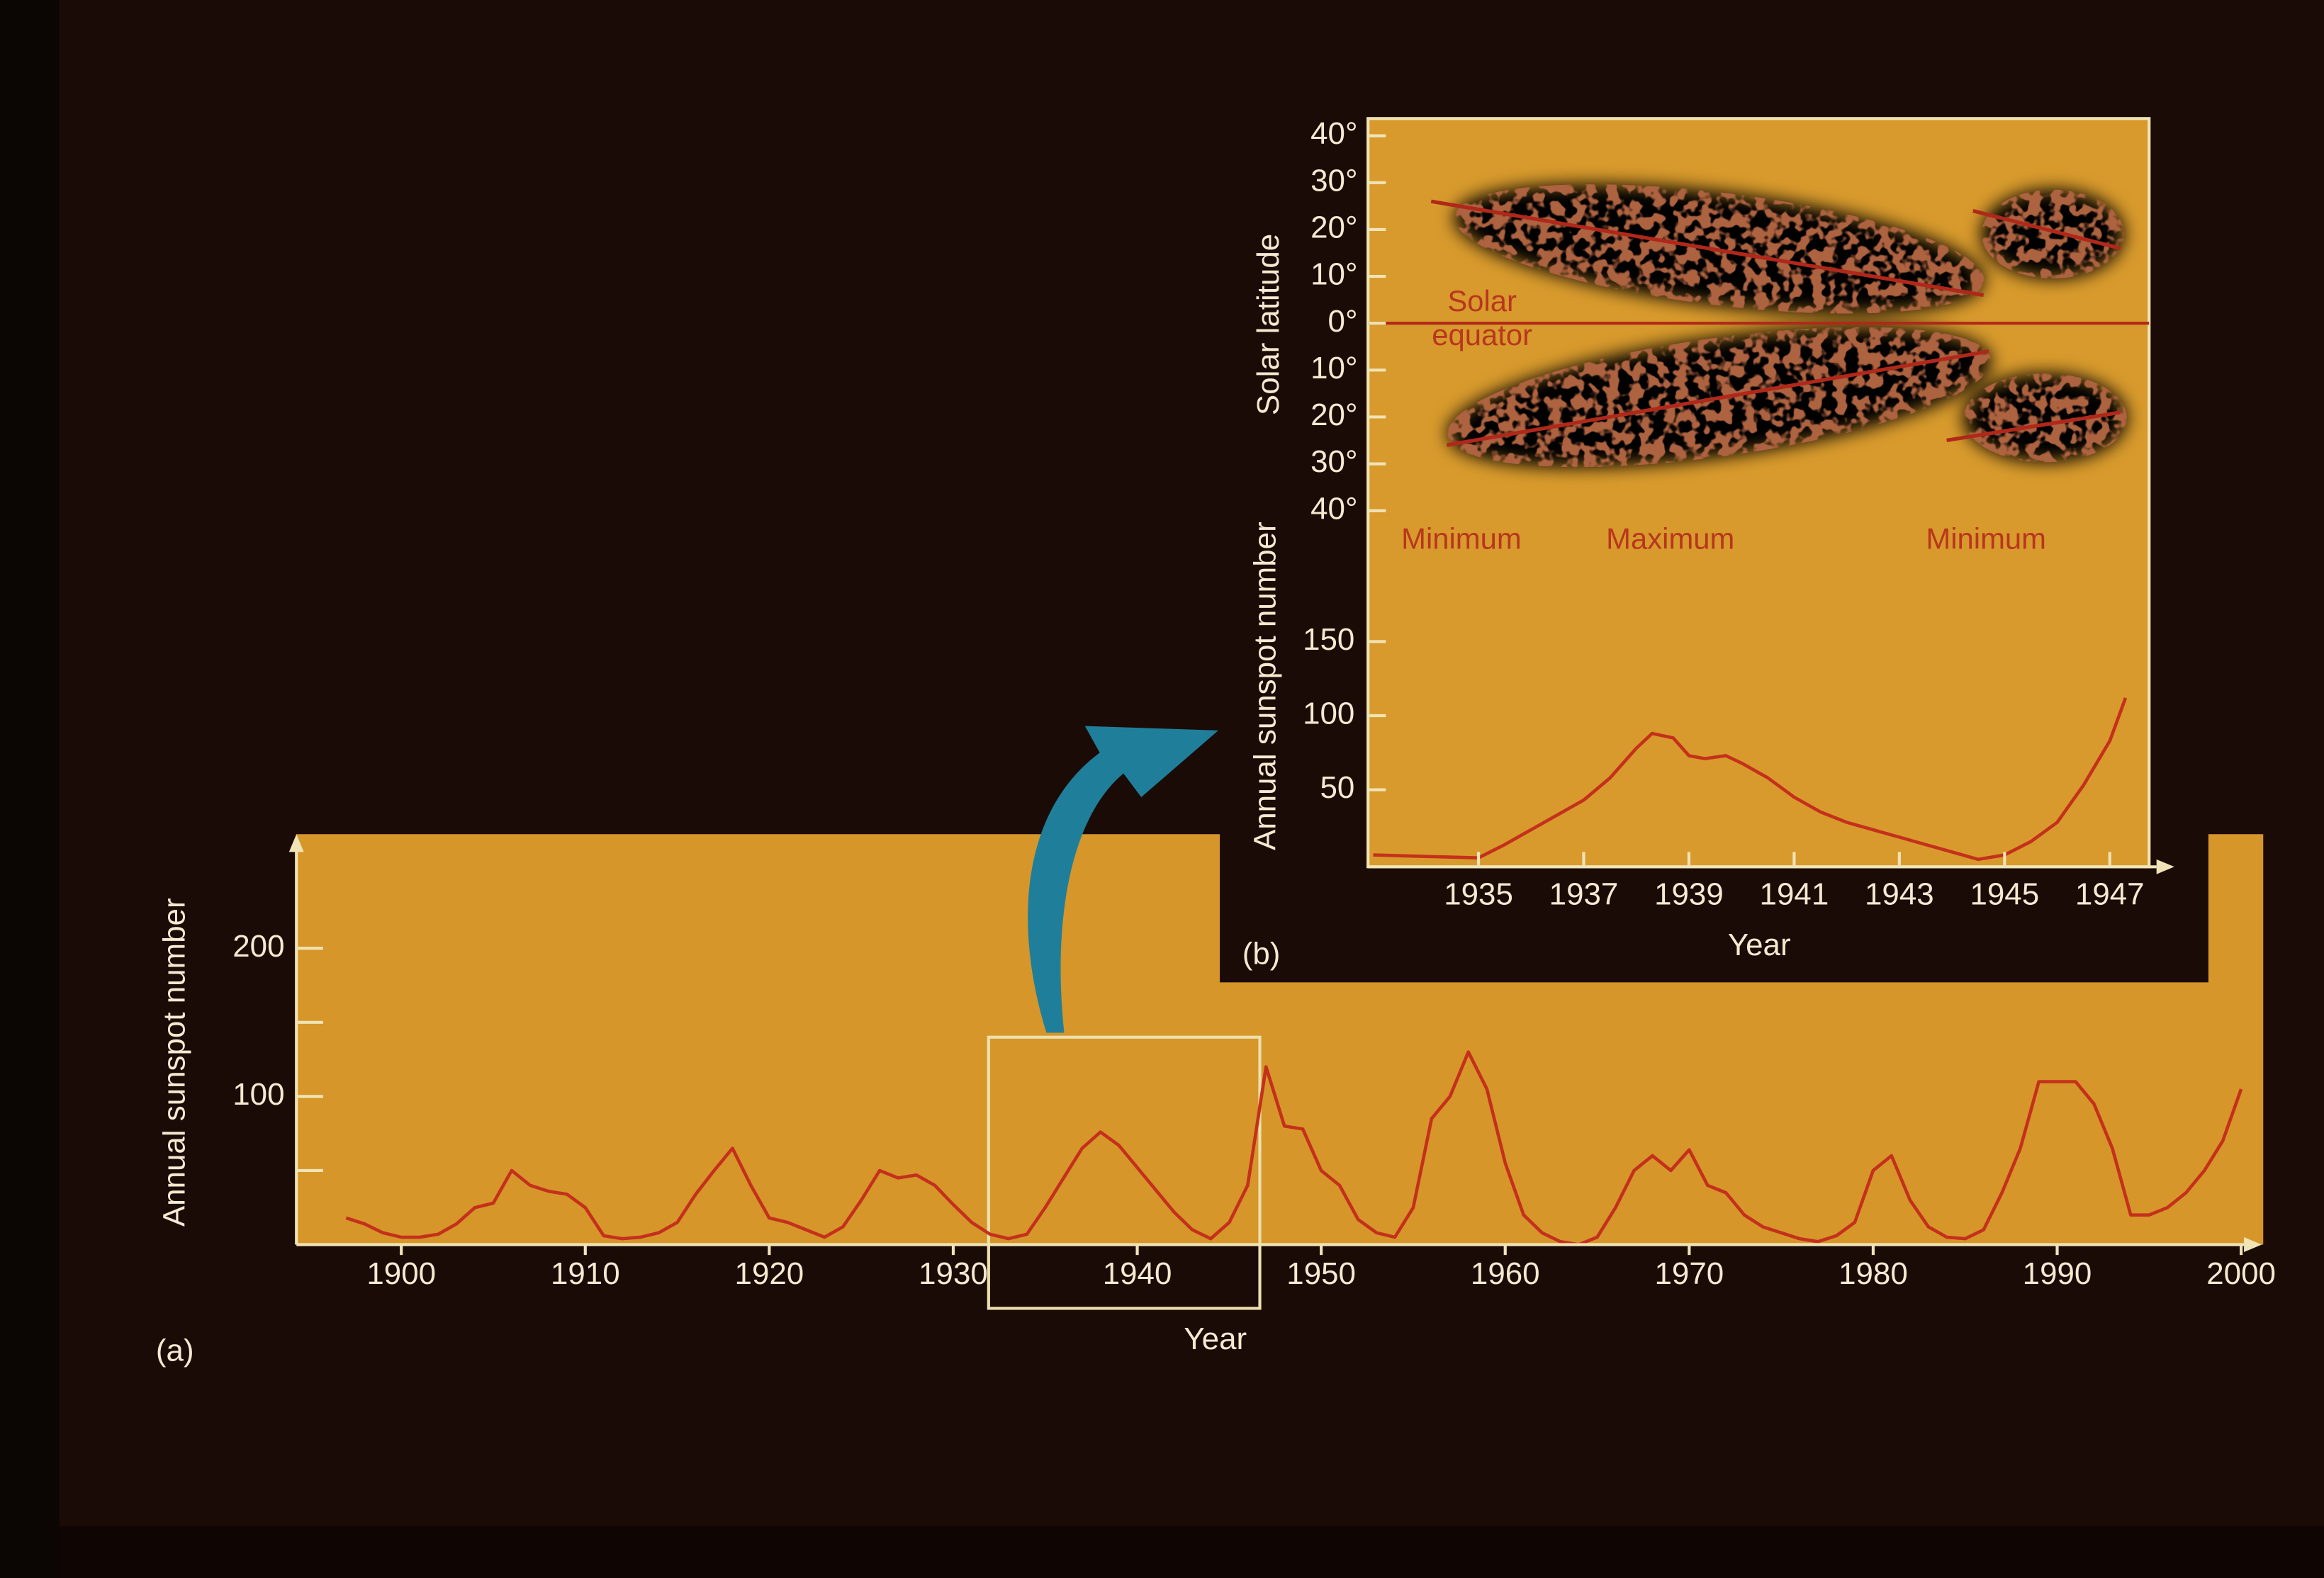 The height and width of the screenshot is (1578, 2324). Describe the element at coordinates (1689, 894) in the screenshot. I see `x-tick-label: 1939` at that location.